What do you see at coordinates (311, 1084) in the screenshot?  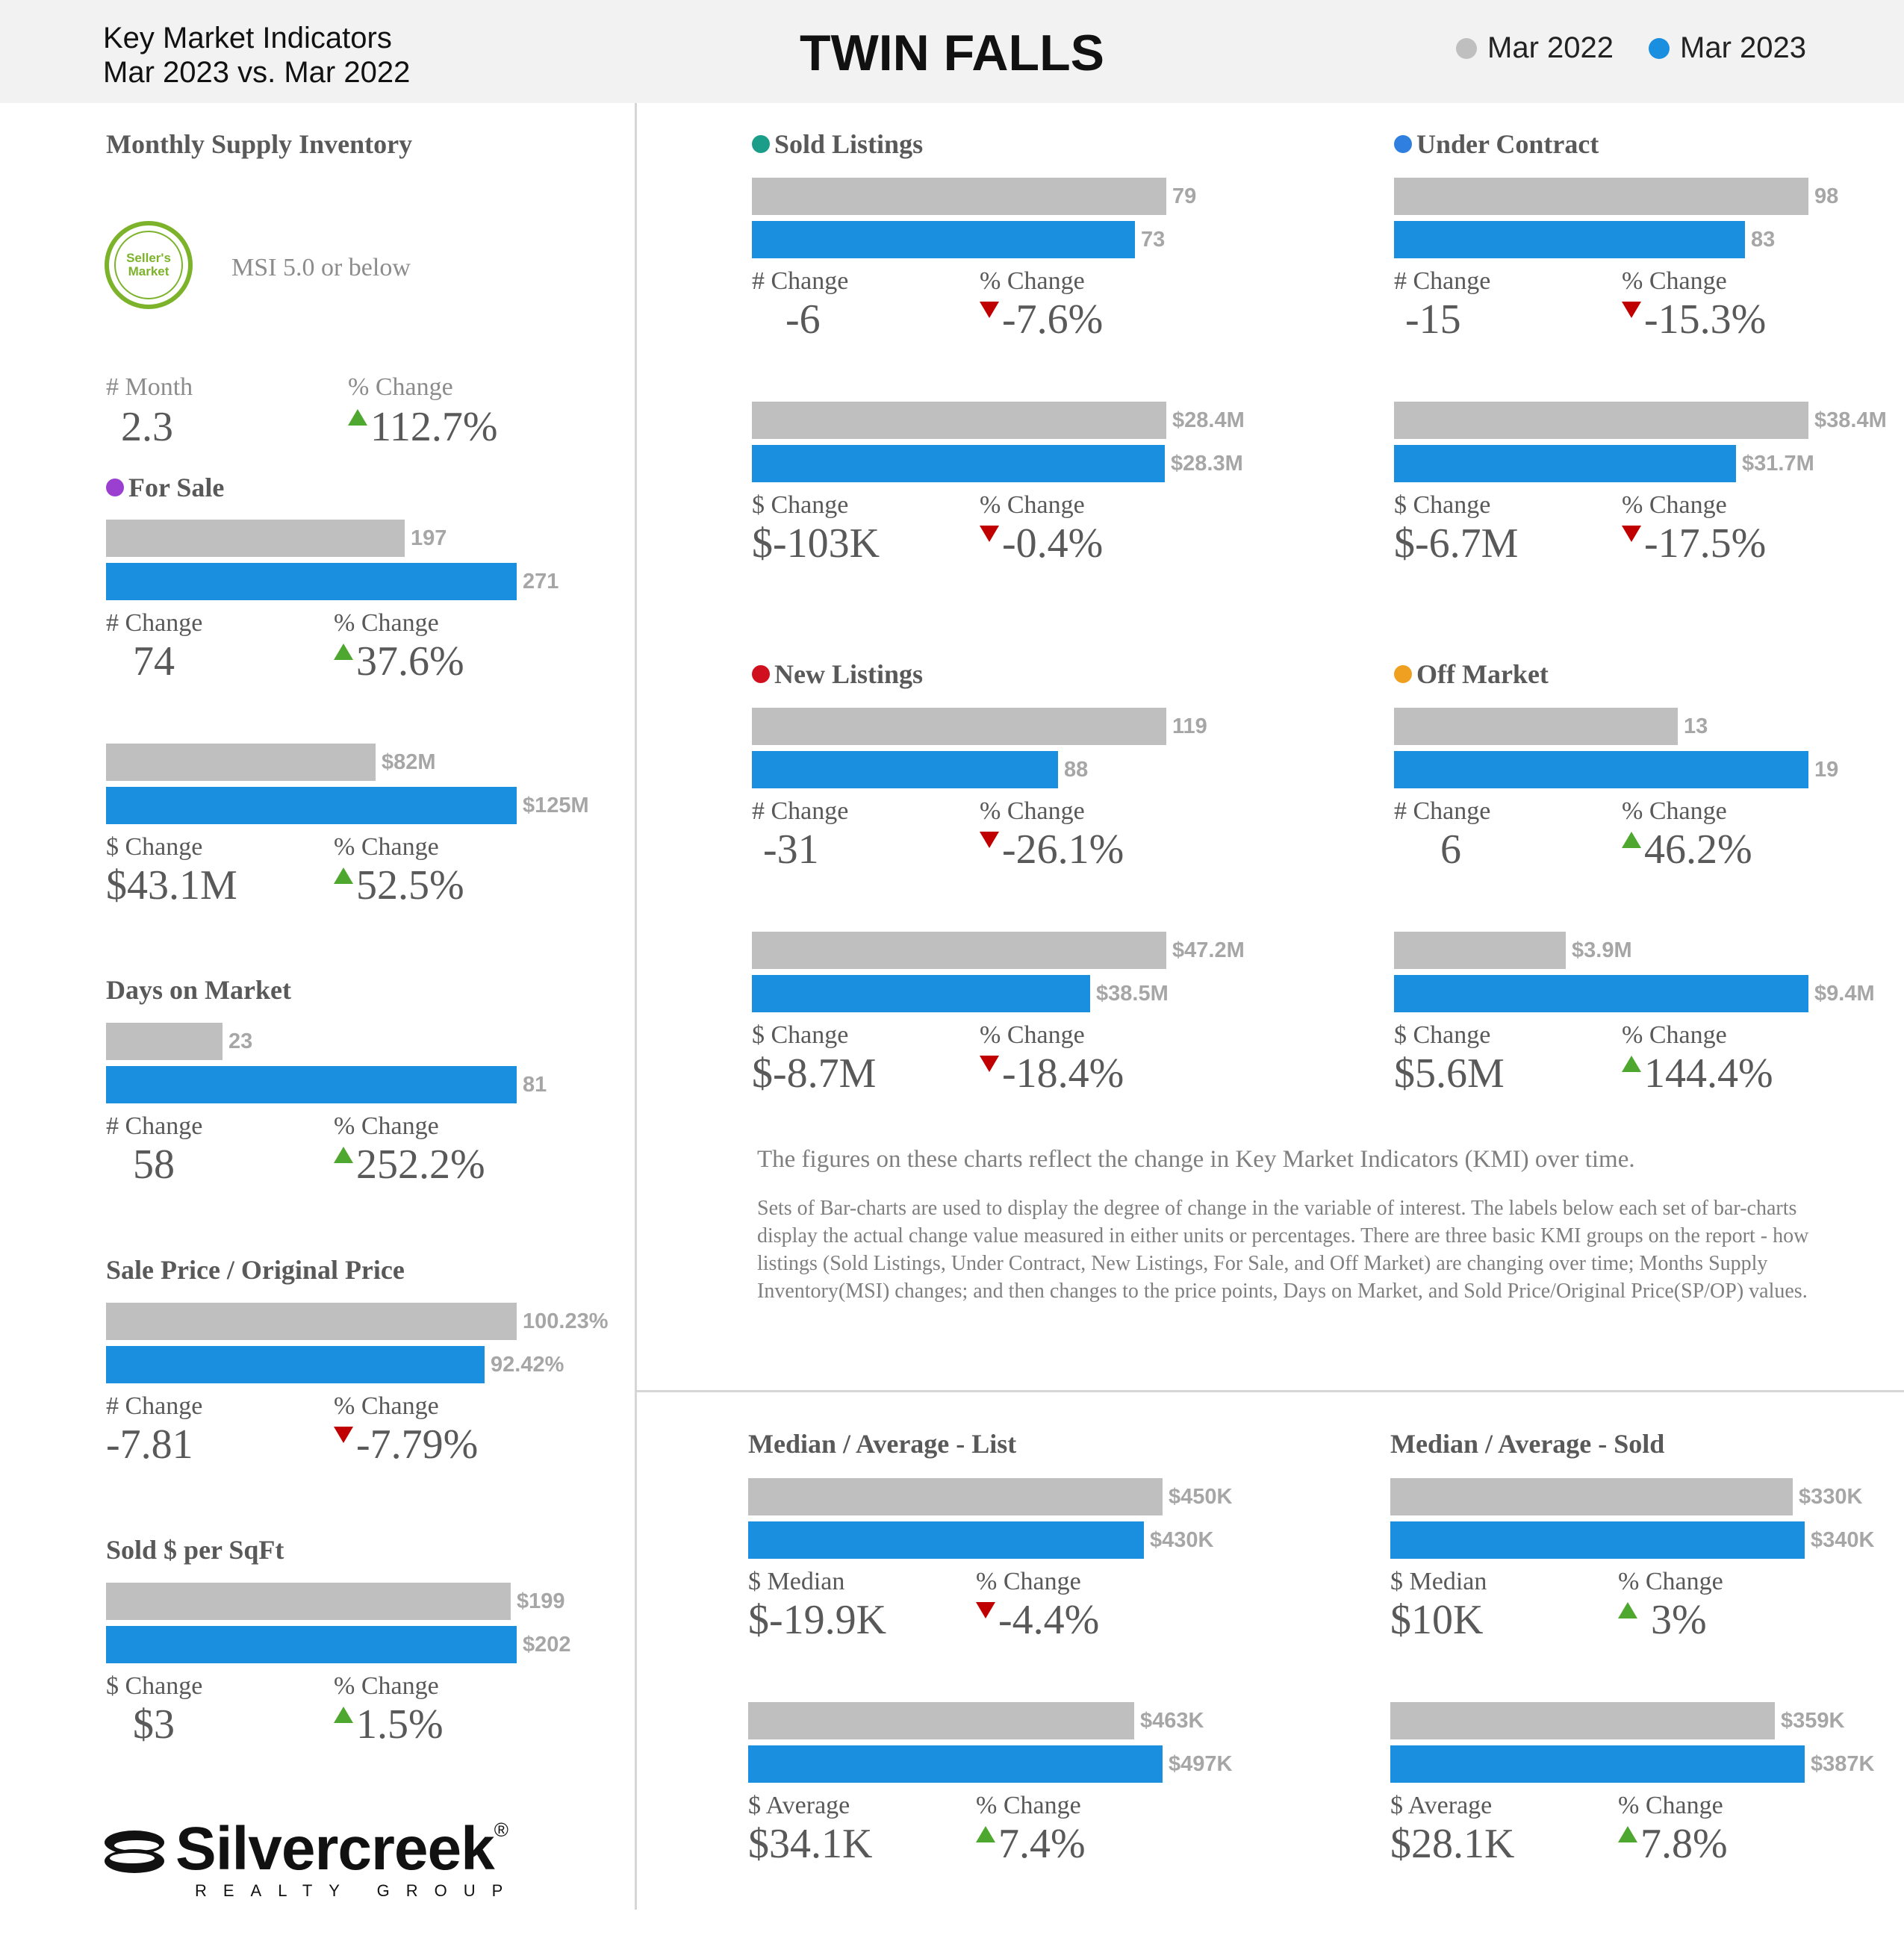 I see `days_on_market-bar-2023` at bounding box center [311, 1084].